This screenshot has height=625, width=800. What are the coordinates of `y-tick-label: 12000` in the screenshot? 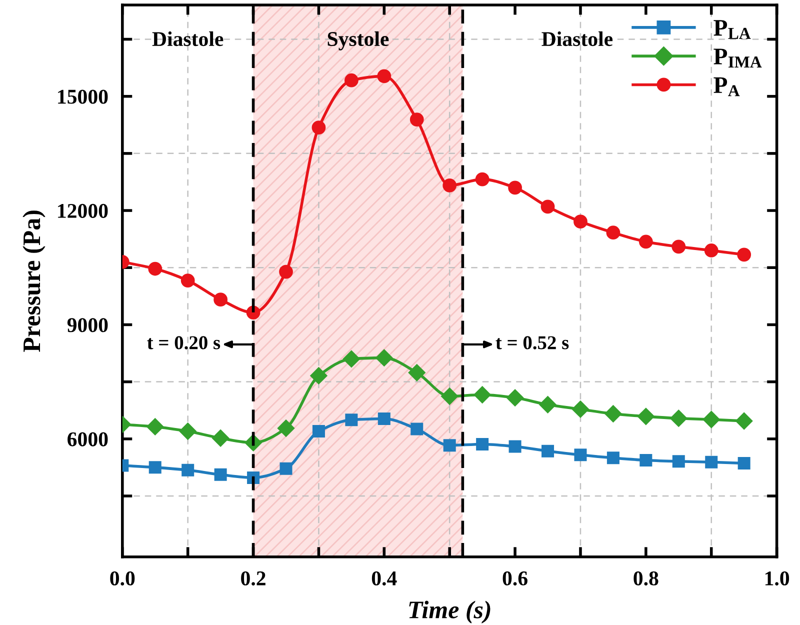 It's located at (83, 211).